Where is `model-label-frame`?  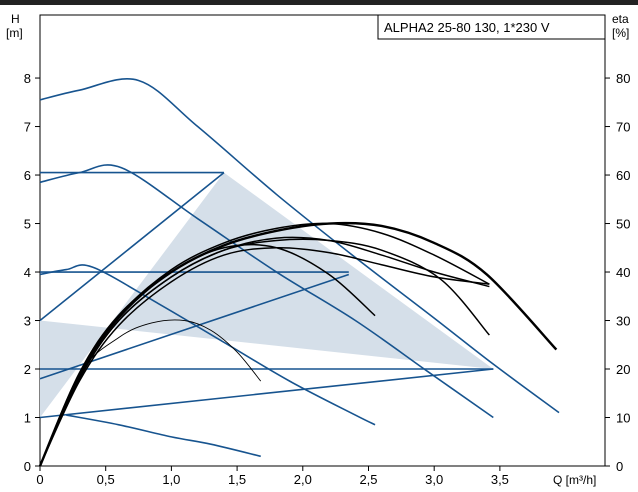 model-label-frame is located at coordinates (491, 27).